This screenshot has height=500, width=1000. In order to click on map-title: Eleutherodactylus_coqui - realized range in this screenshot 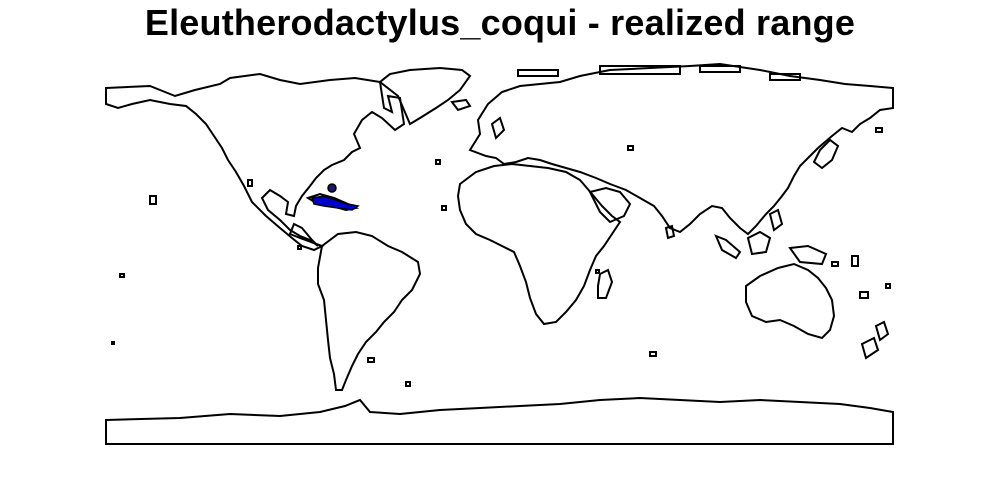, I will do `click(500, 22)`.